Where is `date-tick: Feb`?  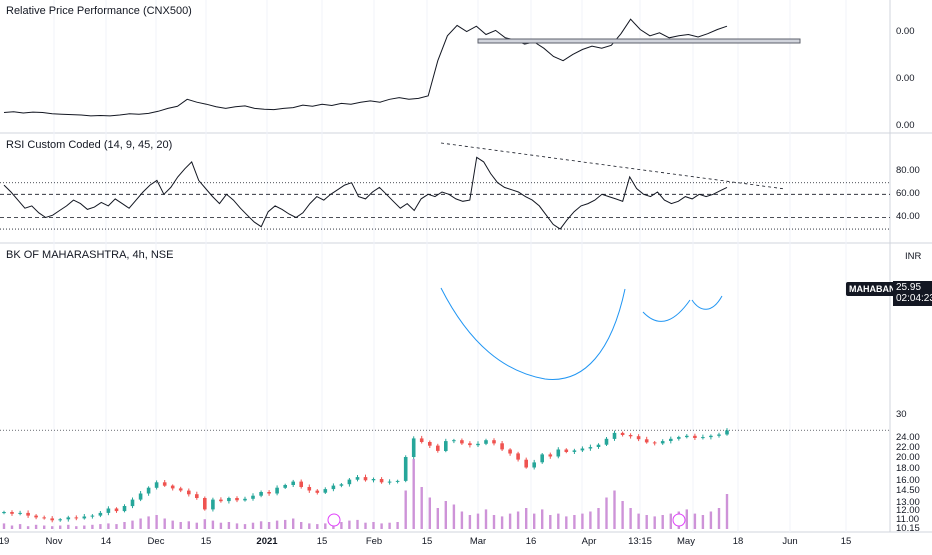
date-tick: Feb is located at coordinates (374, 541).